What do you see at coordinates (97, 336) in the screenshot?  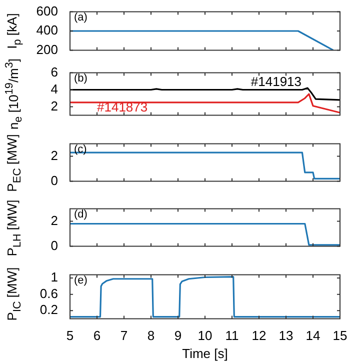 I see `x-tick-label: 6` at bounding box center [97, 336].